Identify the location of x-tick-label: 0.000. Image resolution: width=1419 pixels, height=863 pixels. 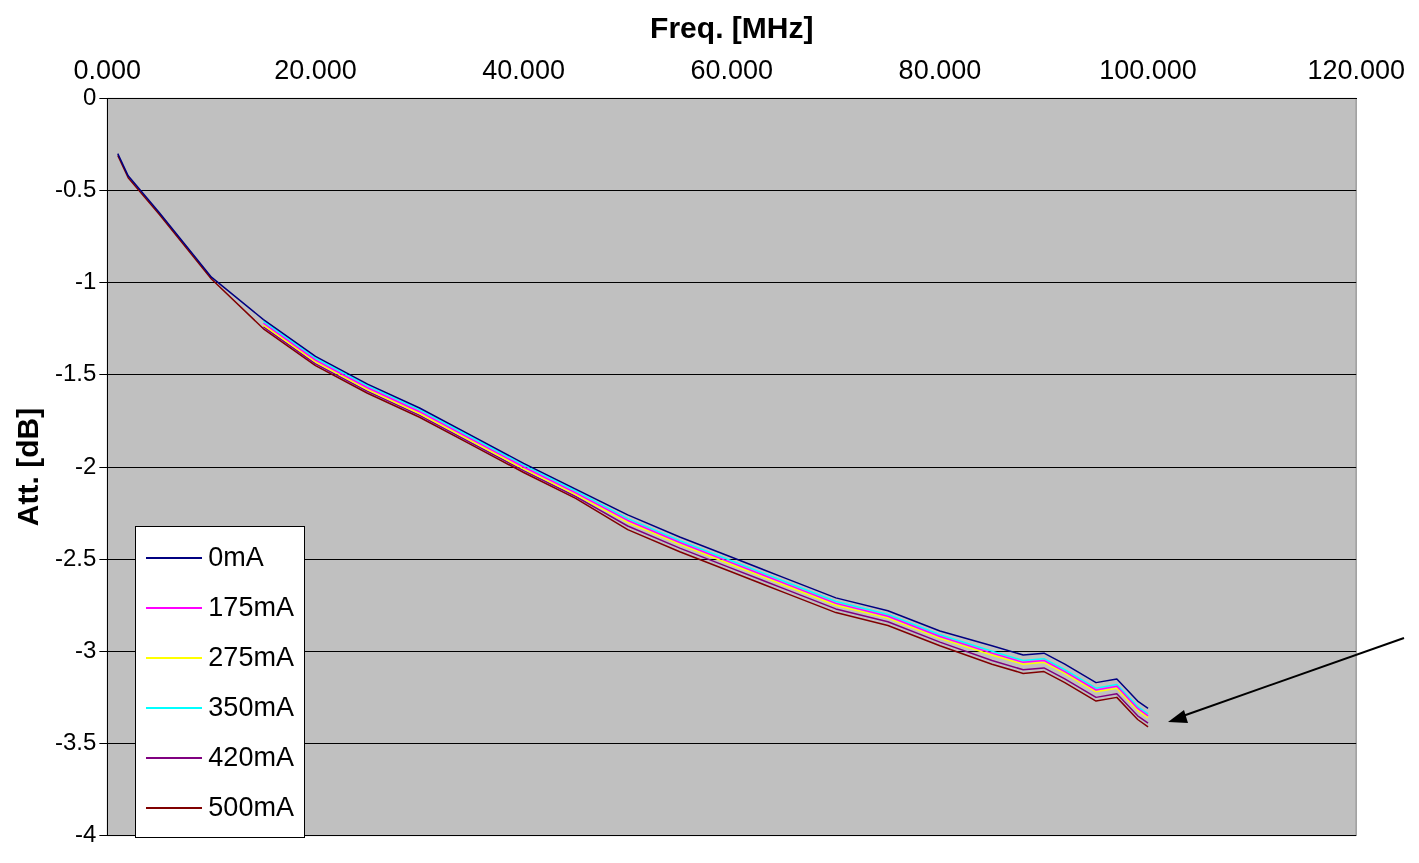
(107, 69).